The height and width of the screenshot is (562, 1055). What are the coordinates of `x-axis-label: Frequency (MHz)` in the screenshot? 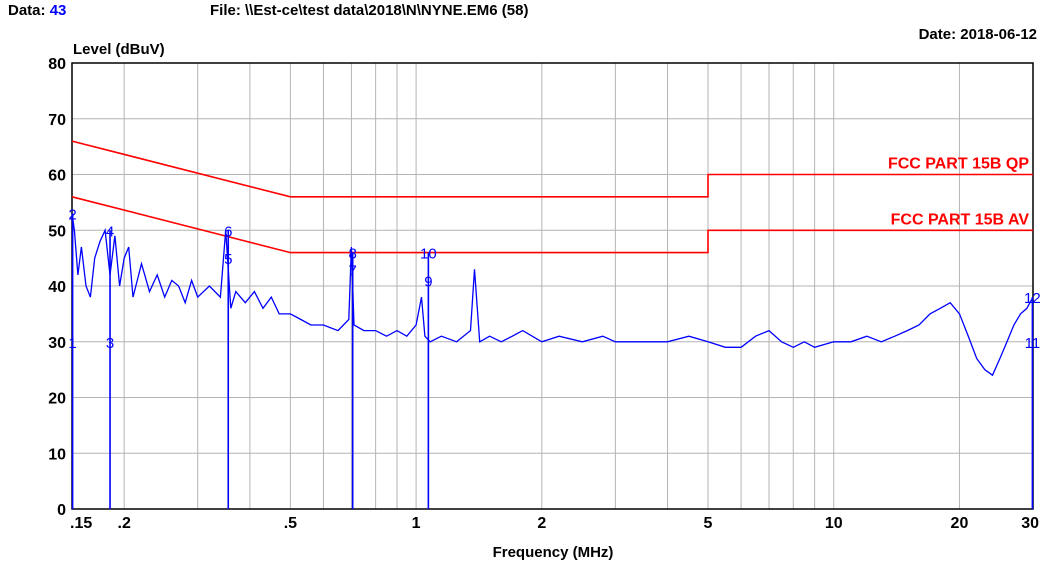 It's located at (553, 552).